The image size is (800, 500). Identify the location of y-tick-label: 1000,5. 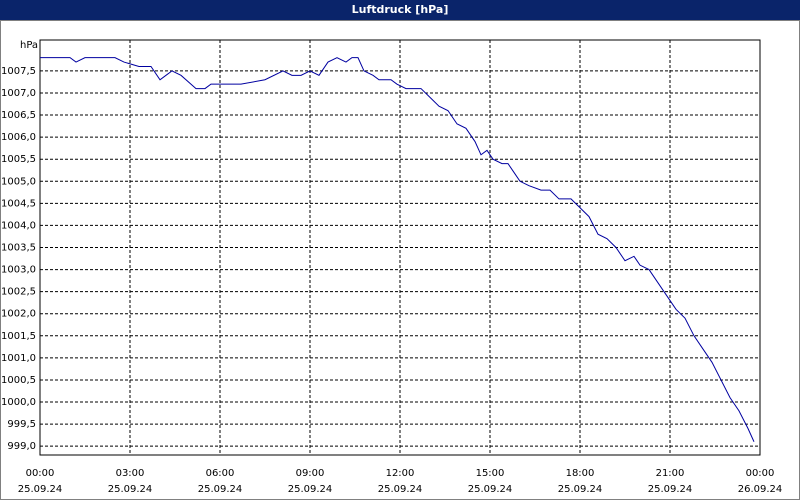
(18, 380).